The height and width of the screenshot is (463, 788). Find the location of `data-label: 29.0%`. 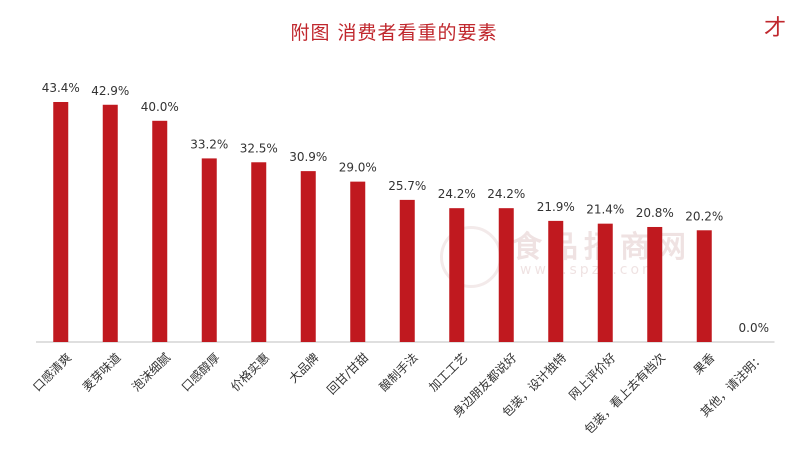

data-label: 29.0% is located at coordinates (358, 168).